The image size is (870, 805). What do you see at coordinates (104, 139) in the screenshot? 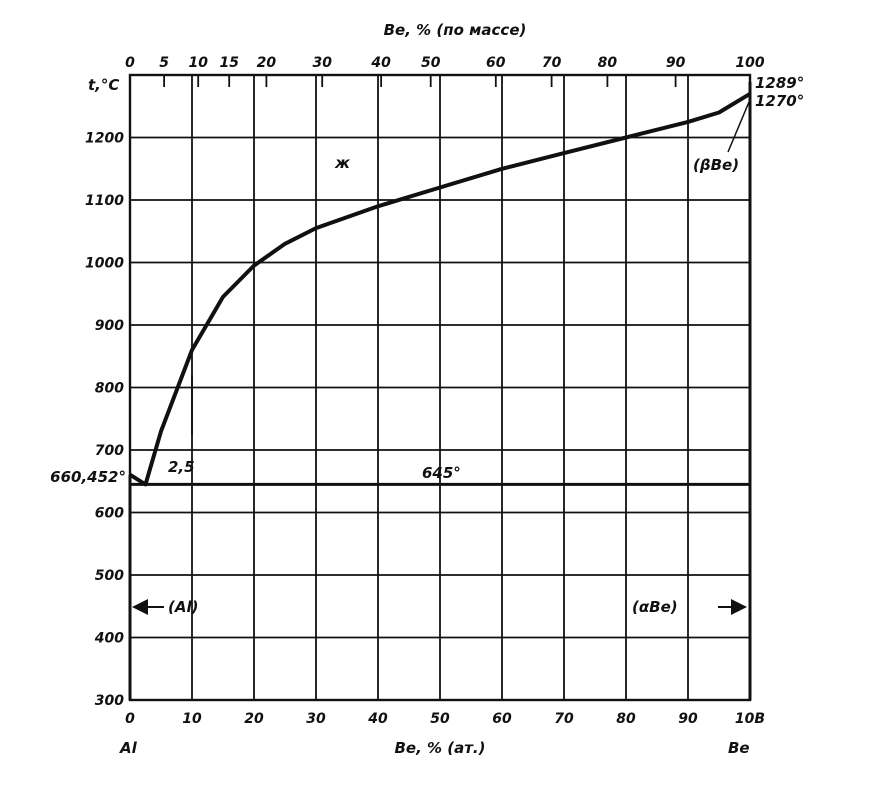
I see `y-tick-label: 1200` at bounding box center [104, 139].